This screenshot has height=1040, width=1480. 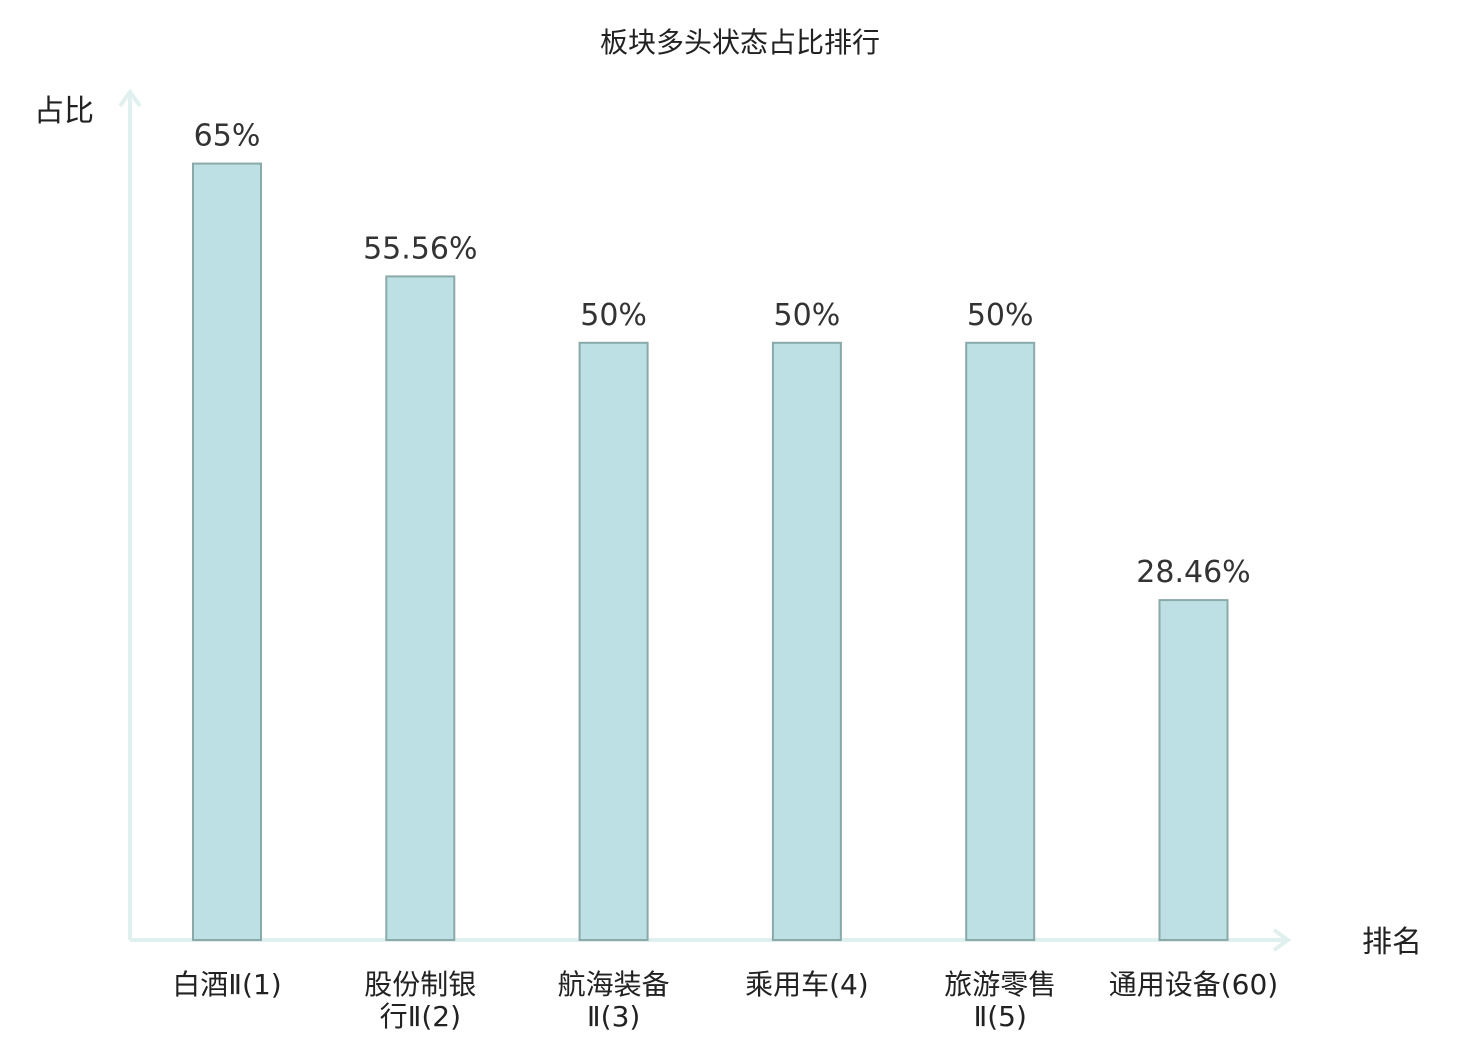 What do you see at coordinates (807, 984) in the screenshot?
I see `category-label: 乘用车(4)` at bounding box center [807, 984].